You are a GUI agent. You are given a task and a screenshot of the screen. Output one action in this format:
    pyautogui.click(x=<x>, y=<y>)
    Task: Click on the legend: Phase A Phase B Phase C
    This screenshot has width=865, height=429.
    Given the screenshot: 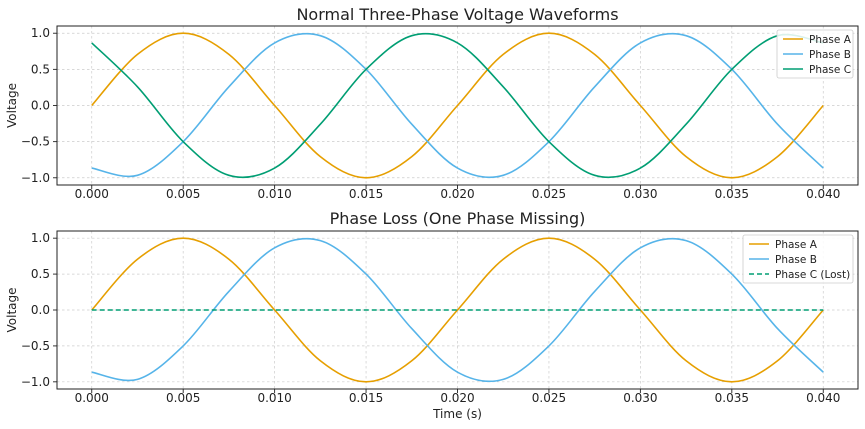 What is the action you would take?
    pyautogui.click(x=815, y=54)
    